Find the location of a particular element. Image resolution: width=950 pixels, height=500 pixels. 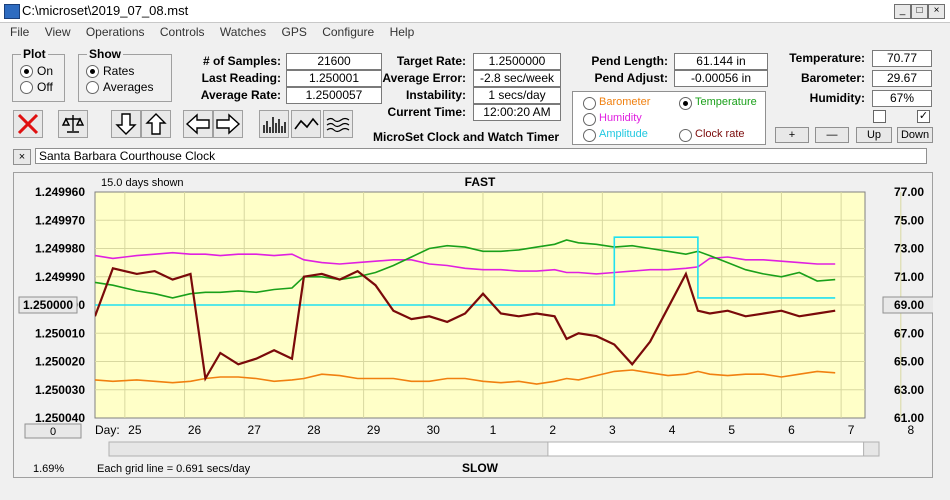

left-tick-label: 1.250040 is located at coordinates (60, 418).